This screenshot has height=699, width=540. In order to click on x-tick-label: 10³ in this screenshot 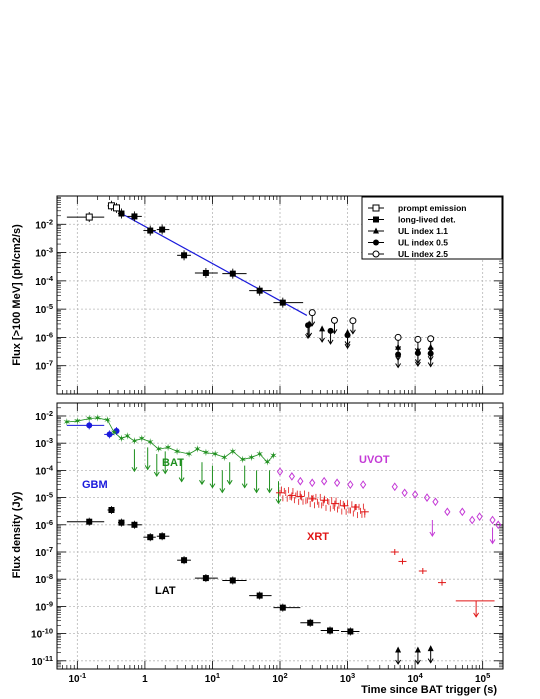, I will do `click(347, 678)`.